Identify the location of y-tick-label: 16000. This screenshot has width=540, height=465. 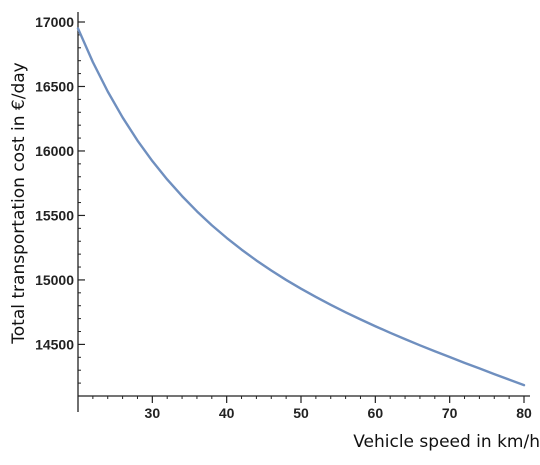
(54, 151).